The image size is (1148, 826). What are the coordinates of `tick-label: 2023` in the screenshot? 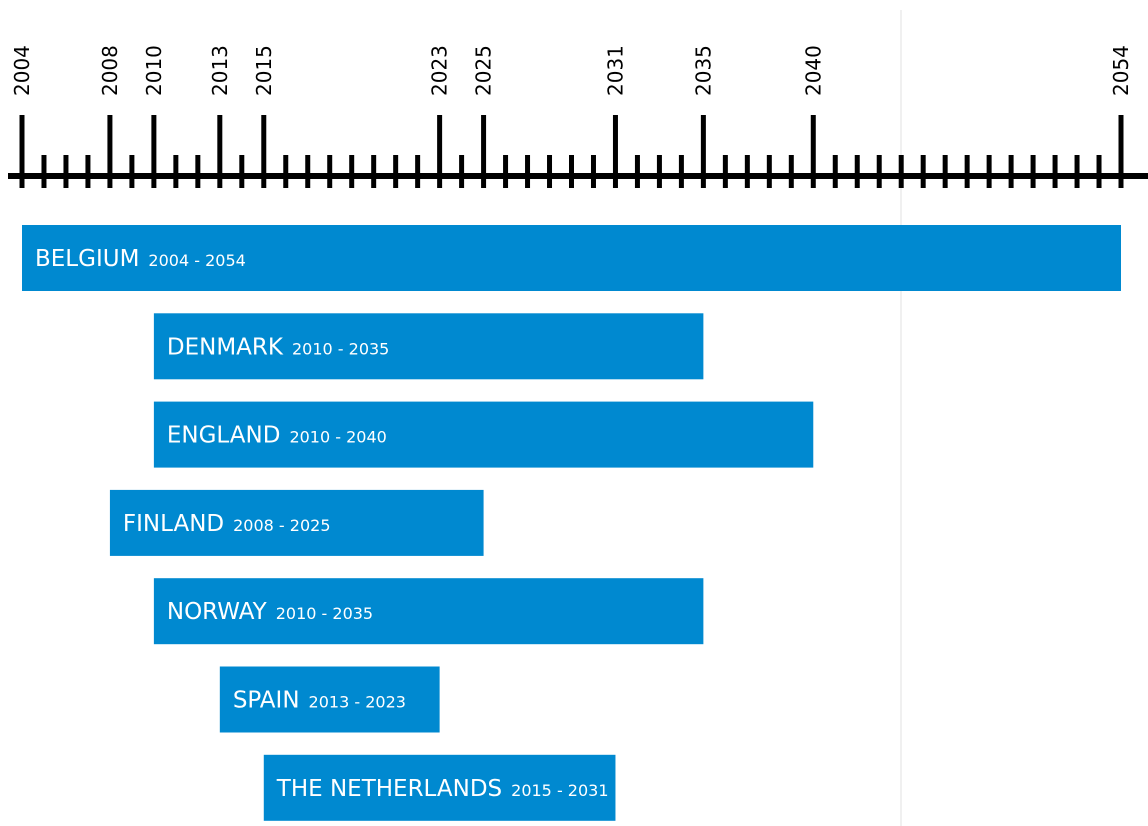 It's located at (440, 70).